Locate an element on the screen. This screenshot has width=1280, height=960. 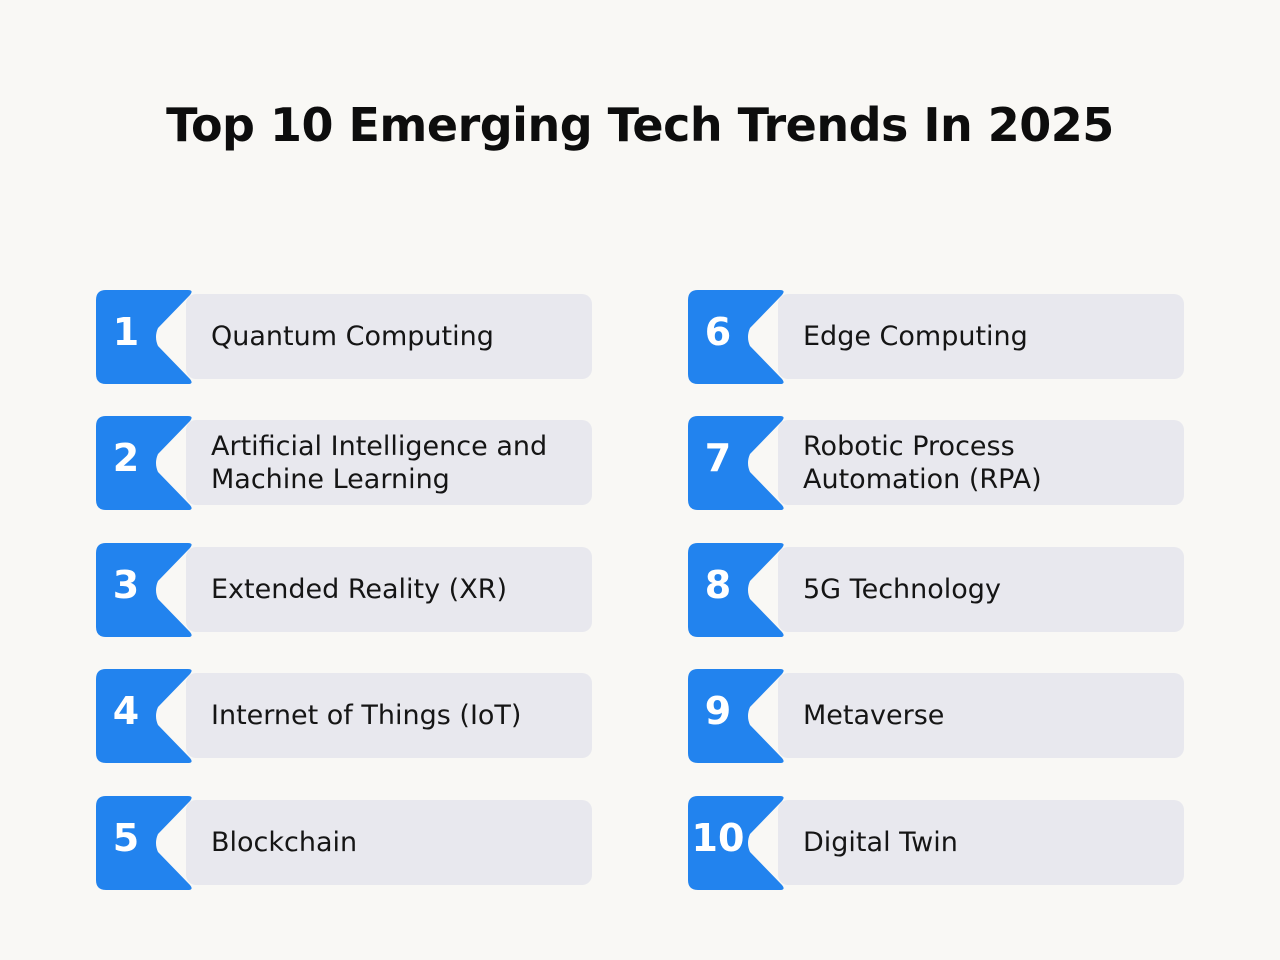
trend-number: 10 is located at coordinates (718, 838).